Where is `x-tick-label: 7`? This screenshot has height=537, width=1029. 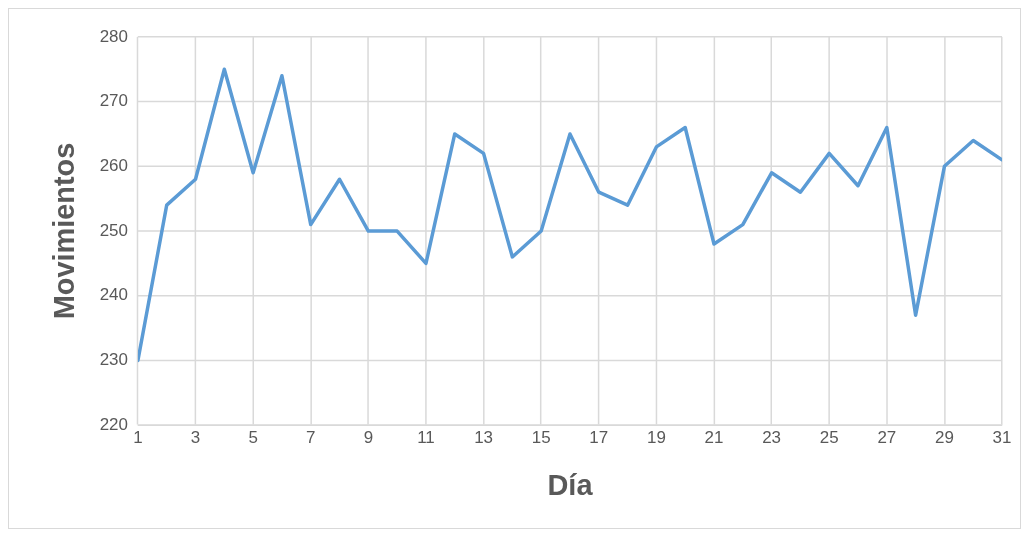 x-tick-label: 7 is located at coordinates (311, 438).